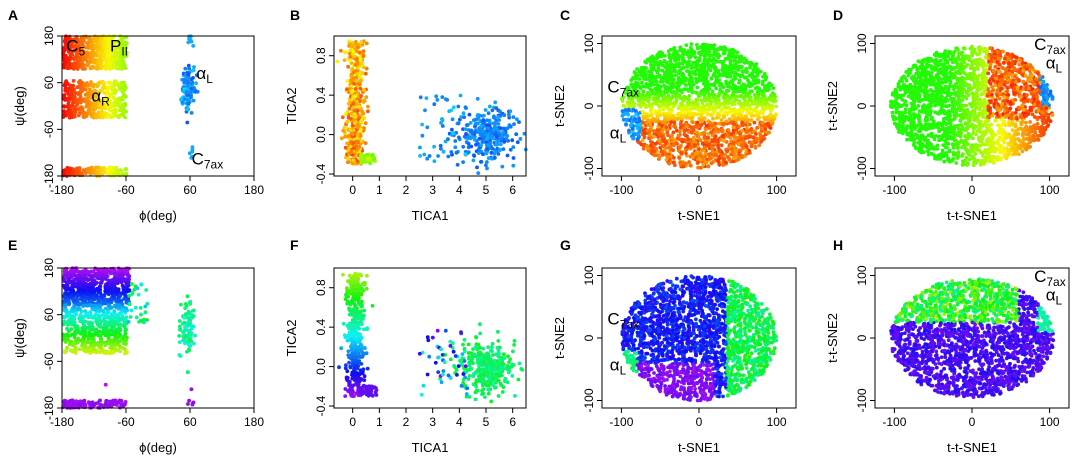 Image resolution: width=1084 pixels, height=468 pixels. I want to click on y-tick-label: -0.4, so click(321, 173).